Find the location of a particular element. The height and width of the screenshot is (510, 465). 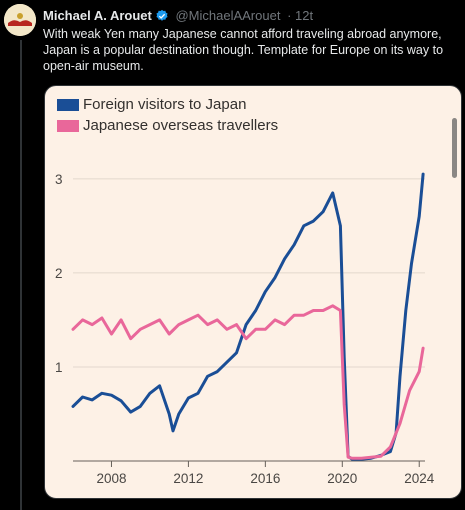

y-tick-label-3: 3 is located at coordinates (59, 179).